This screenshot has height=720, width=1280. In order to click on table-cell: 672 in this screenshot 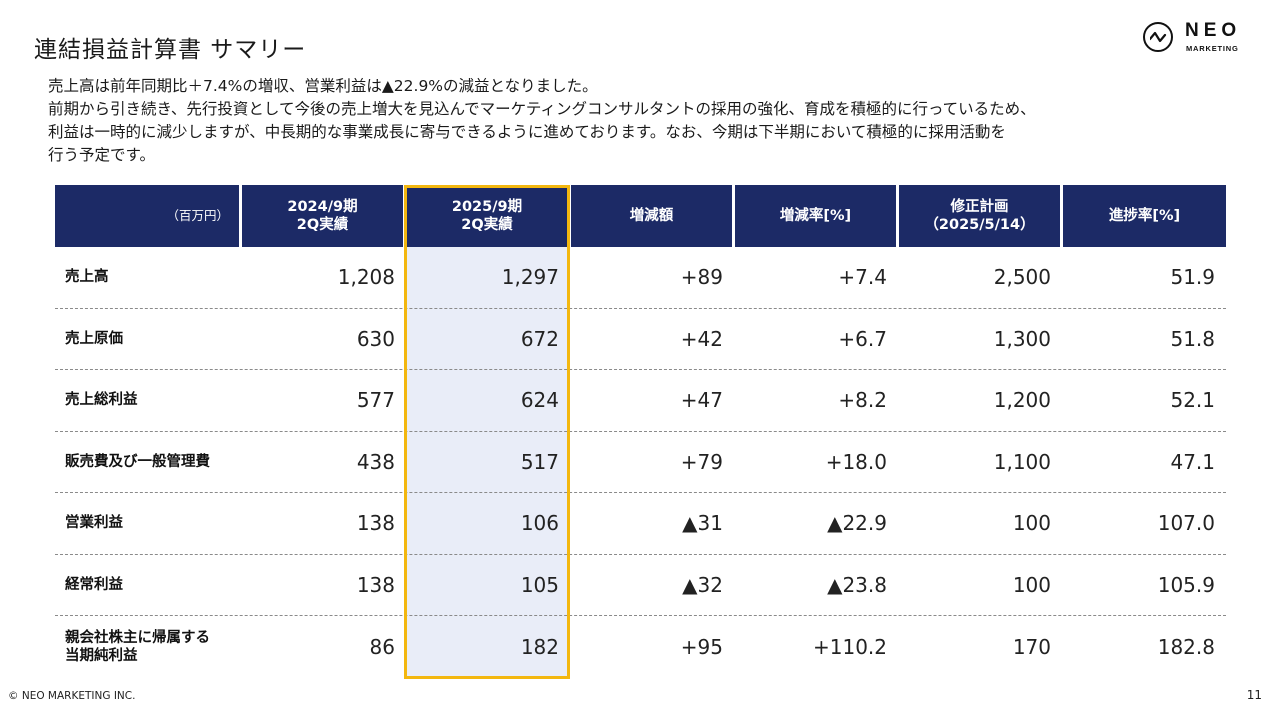, I will do `click(539, 338)`.